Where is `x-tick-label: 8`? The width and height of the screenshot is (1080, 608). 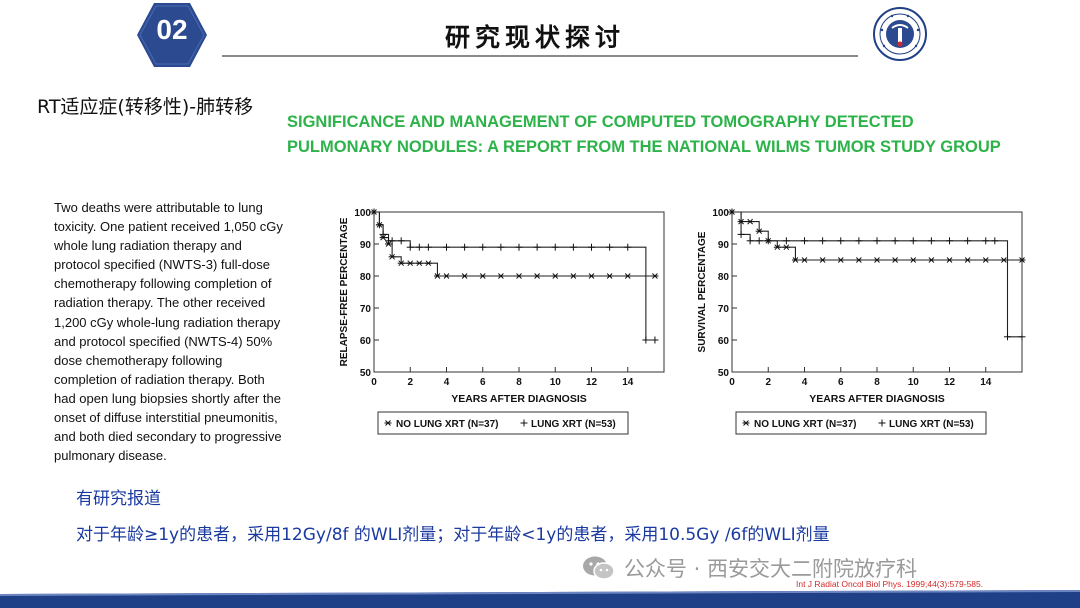 x-tick-label: 8 is located at coordinates (877, 382).